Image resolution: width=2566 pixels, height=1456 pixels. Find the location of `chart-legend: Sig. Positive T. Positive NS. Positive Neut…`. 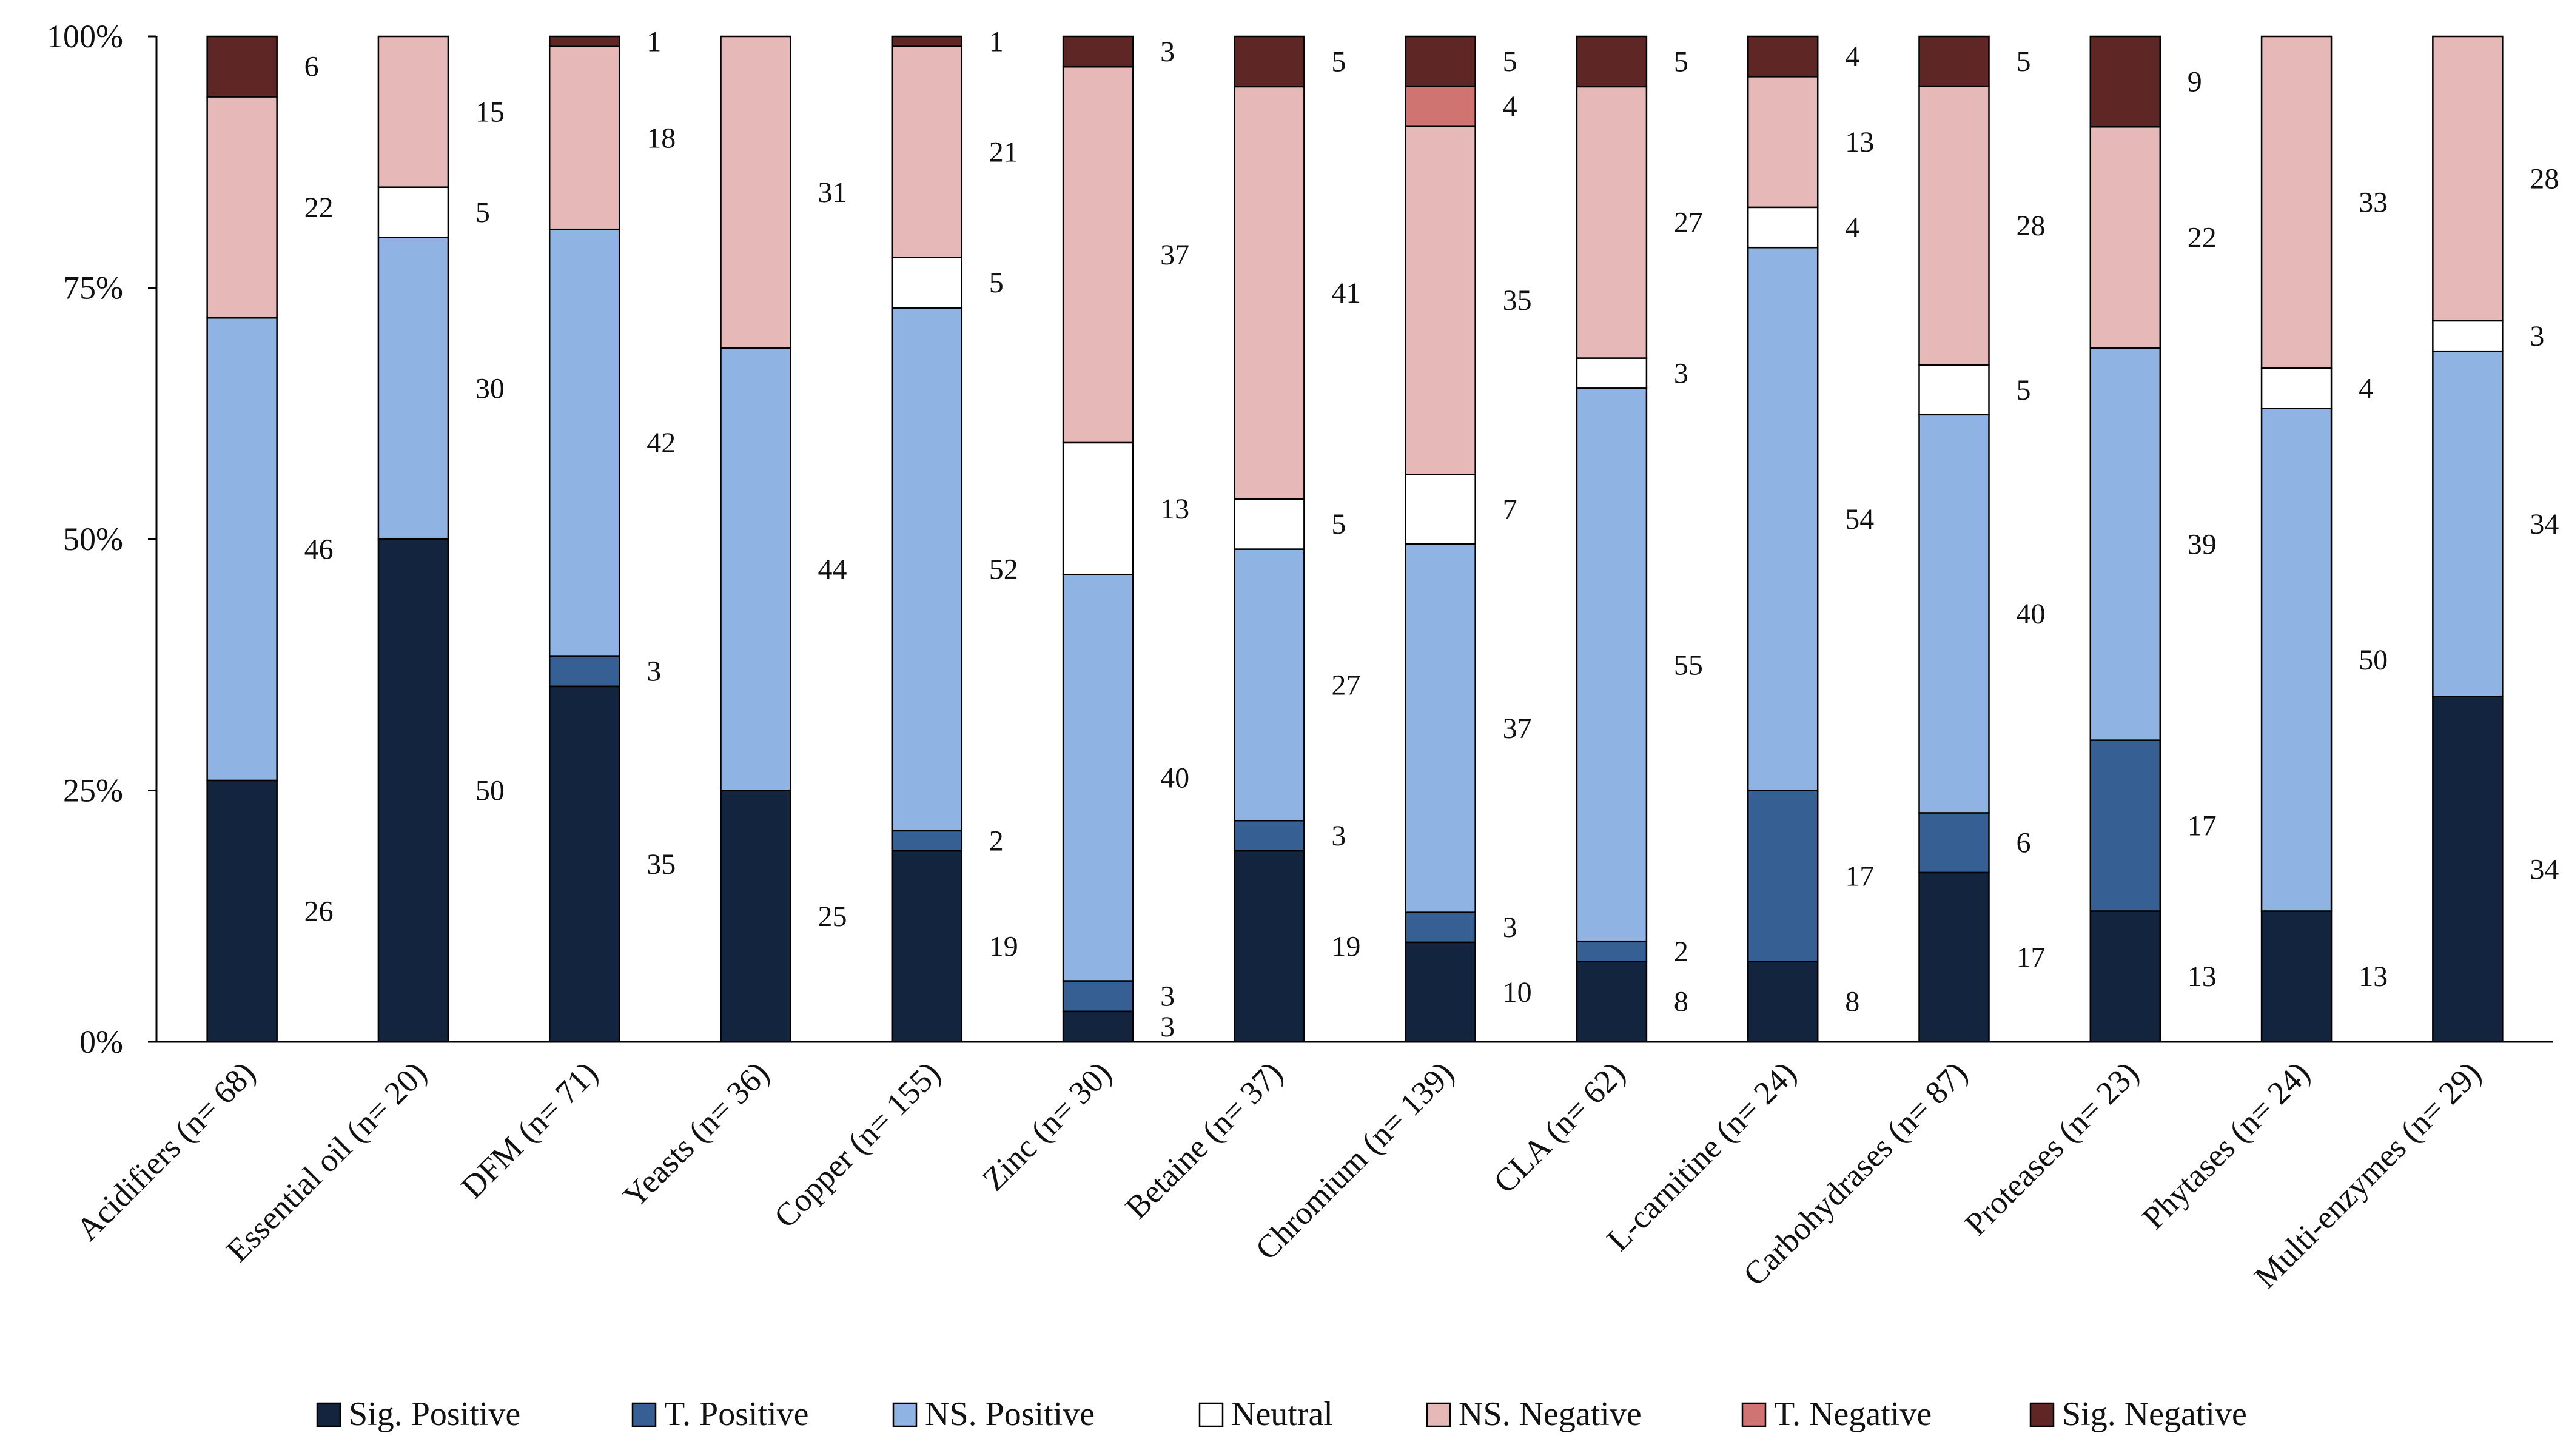

chart-legend: Sig. Positive T. Positive NS. Positive Neut… is located at coordinates (1281, 1414).